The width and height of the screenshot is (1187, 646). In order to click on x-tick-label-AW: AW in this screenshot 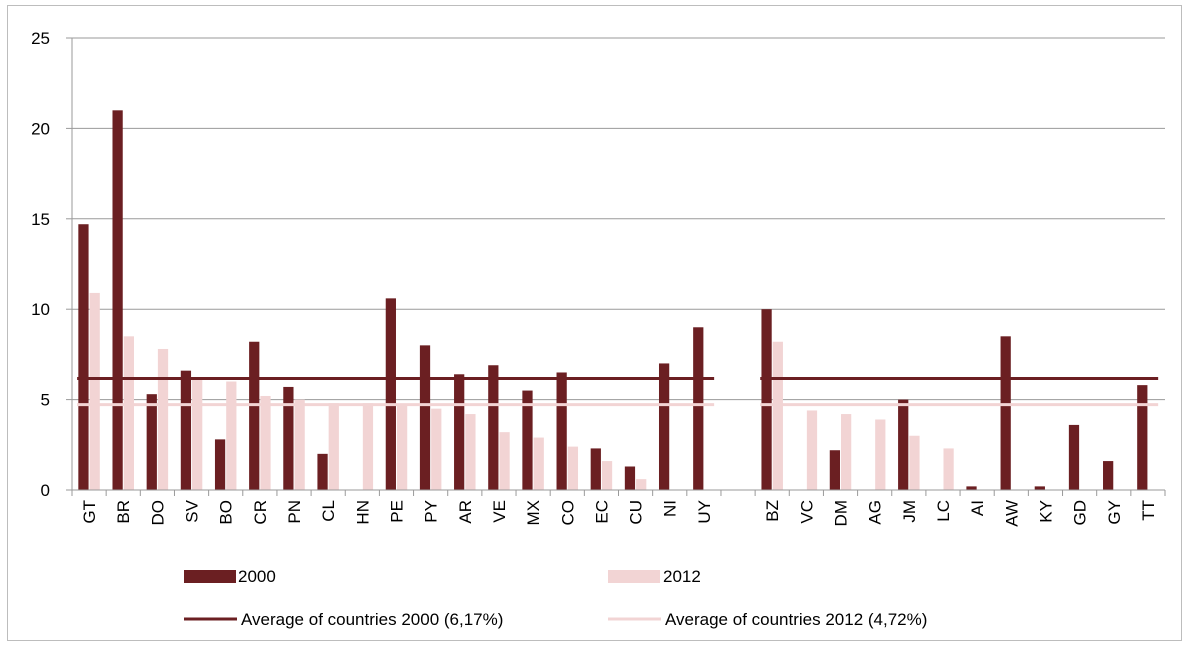, I will do `click(1011, 513)`.